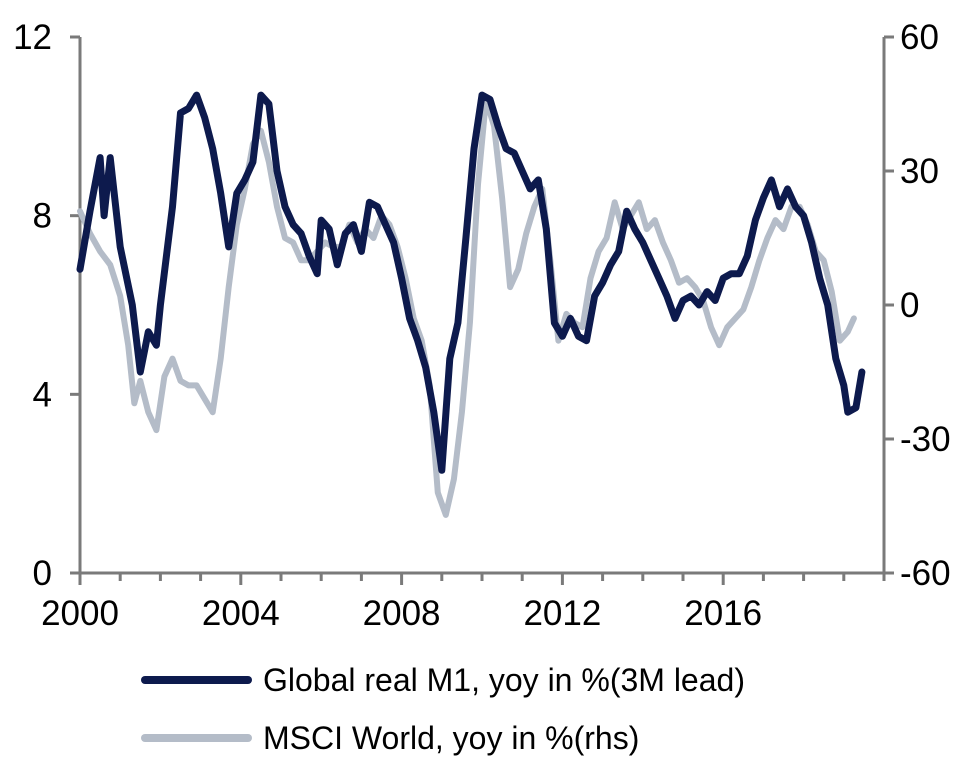 This screenshot has height=771, width=979. What do you see at coordinates (562, 613) in the screenshot?
I see `x-tick-label: 2012` at bounding box center [562, 613].